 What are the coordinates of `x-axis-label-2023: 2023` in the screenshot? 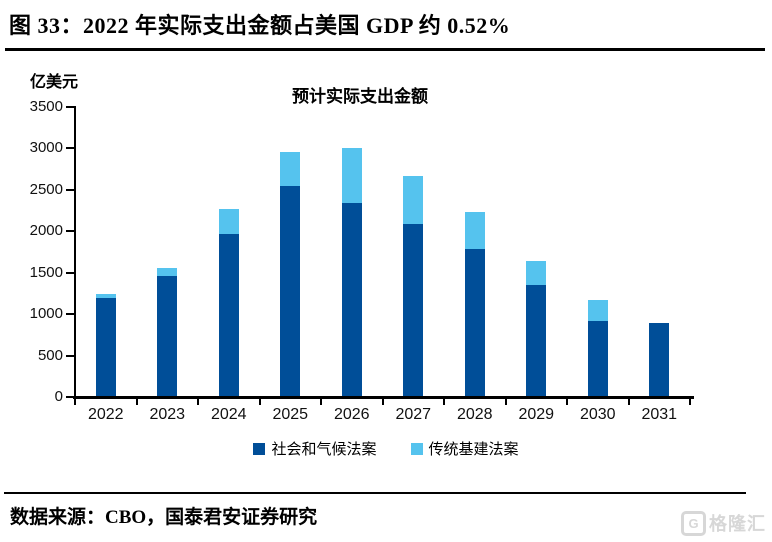 It's located at (167, 414).